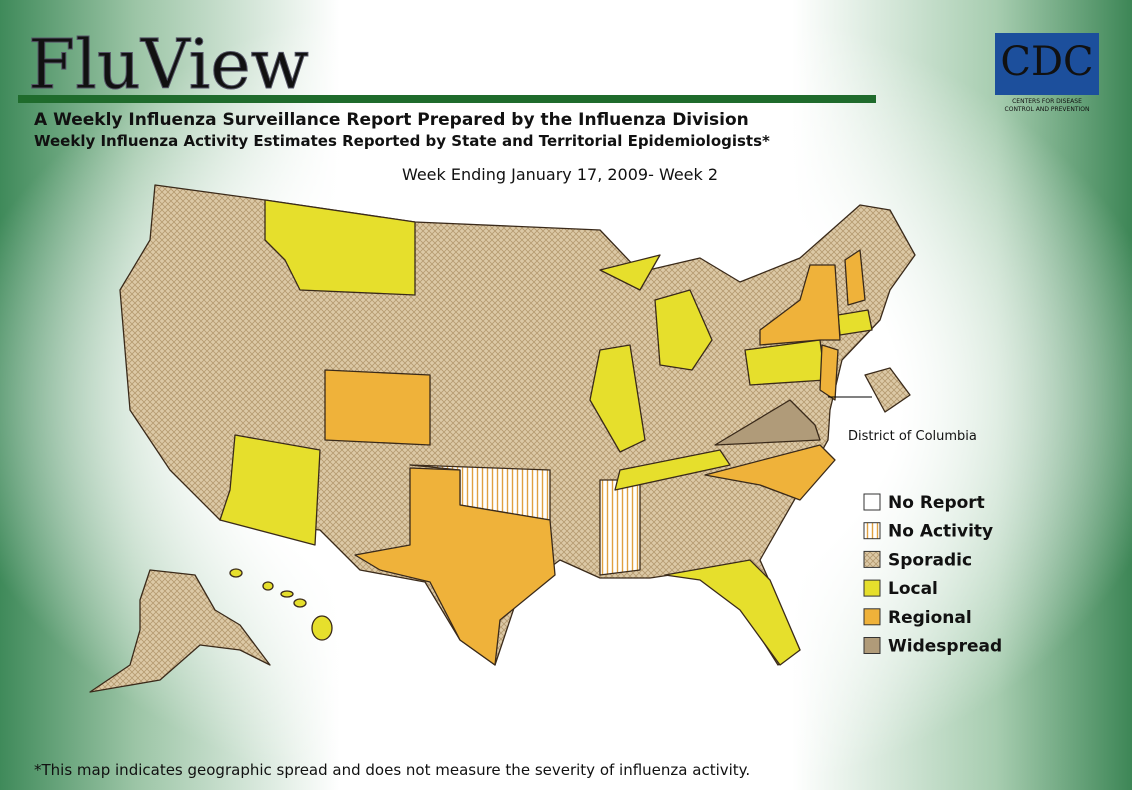  I want to click on legend-label: No Report, so click(936, 503).